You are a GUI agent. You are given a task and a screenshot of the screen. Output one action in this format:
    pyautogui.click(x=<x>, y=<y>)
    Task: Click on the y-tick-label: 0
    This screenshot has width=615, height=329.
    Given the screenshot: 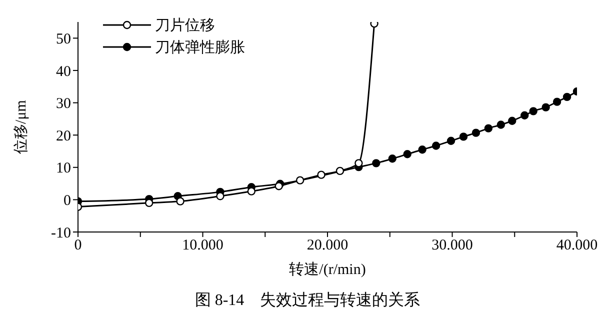 What is the action you would take?
    pyautogui.click(x=67, y=201)
    